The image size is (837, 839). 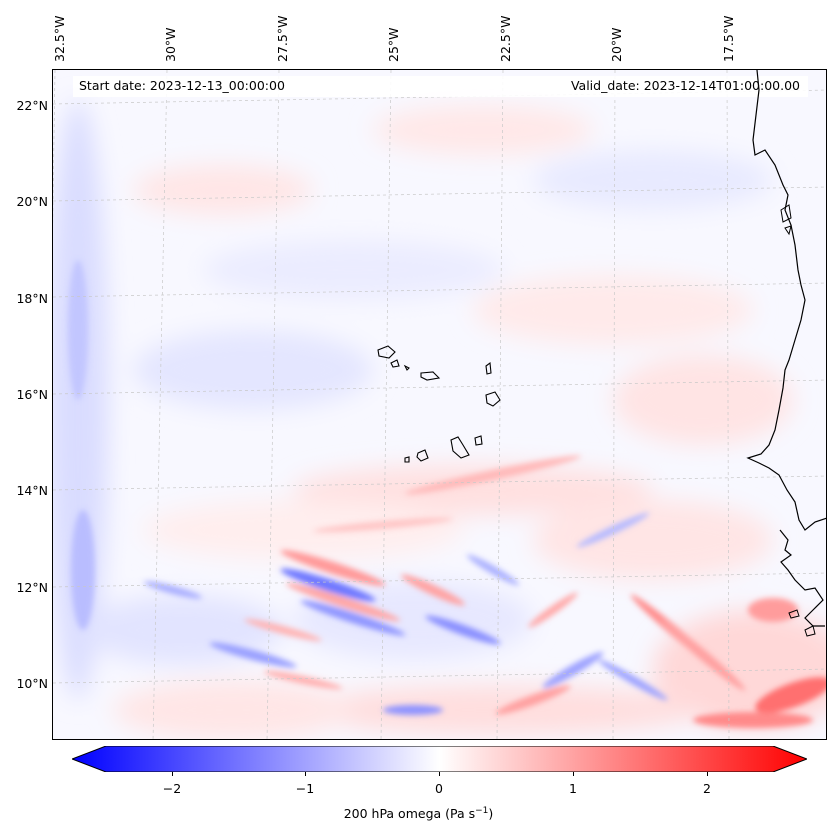 I want to click on coastline-islands-bijagos, so click(x=802, y=623).